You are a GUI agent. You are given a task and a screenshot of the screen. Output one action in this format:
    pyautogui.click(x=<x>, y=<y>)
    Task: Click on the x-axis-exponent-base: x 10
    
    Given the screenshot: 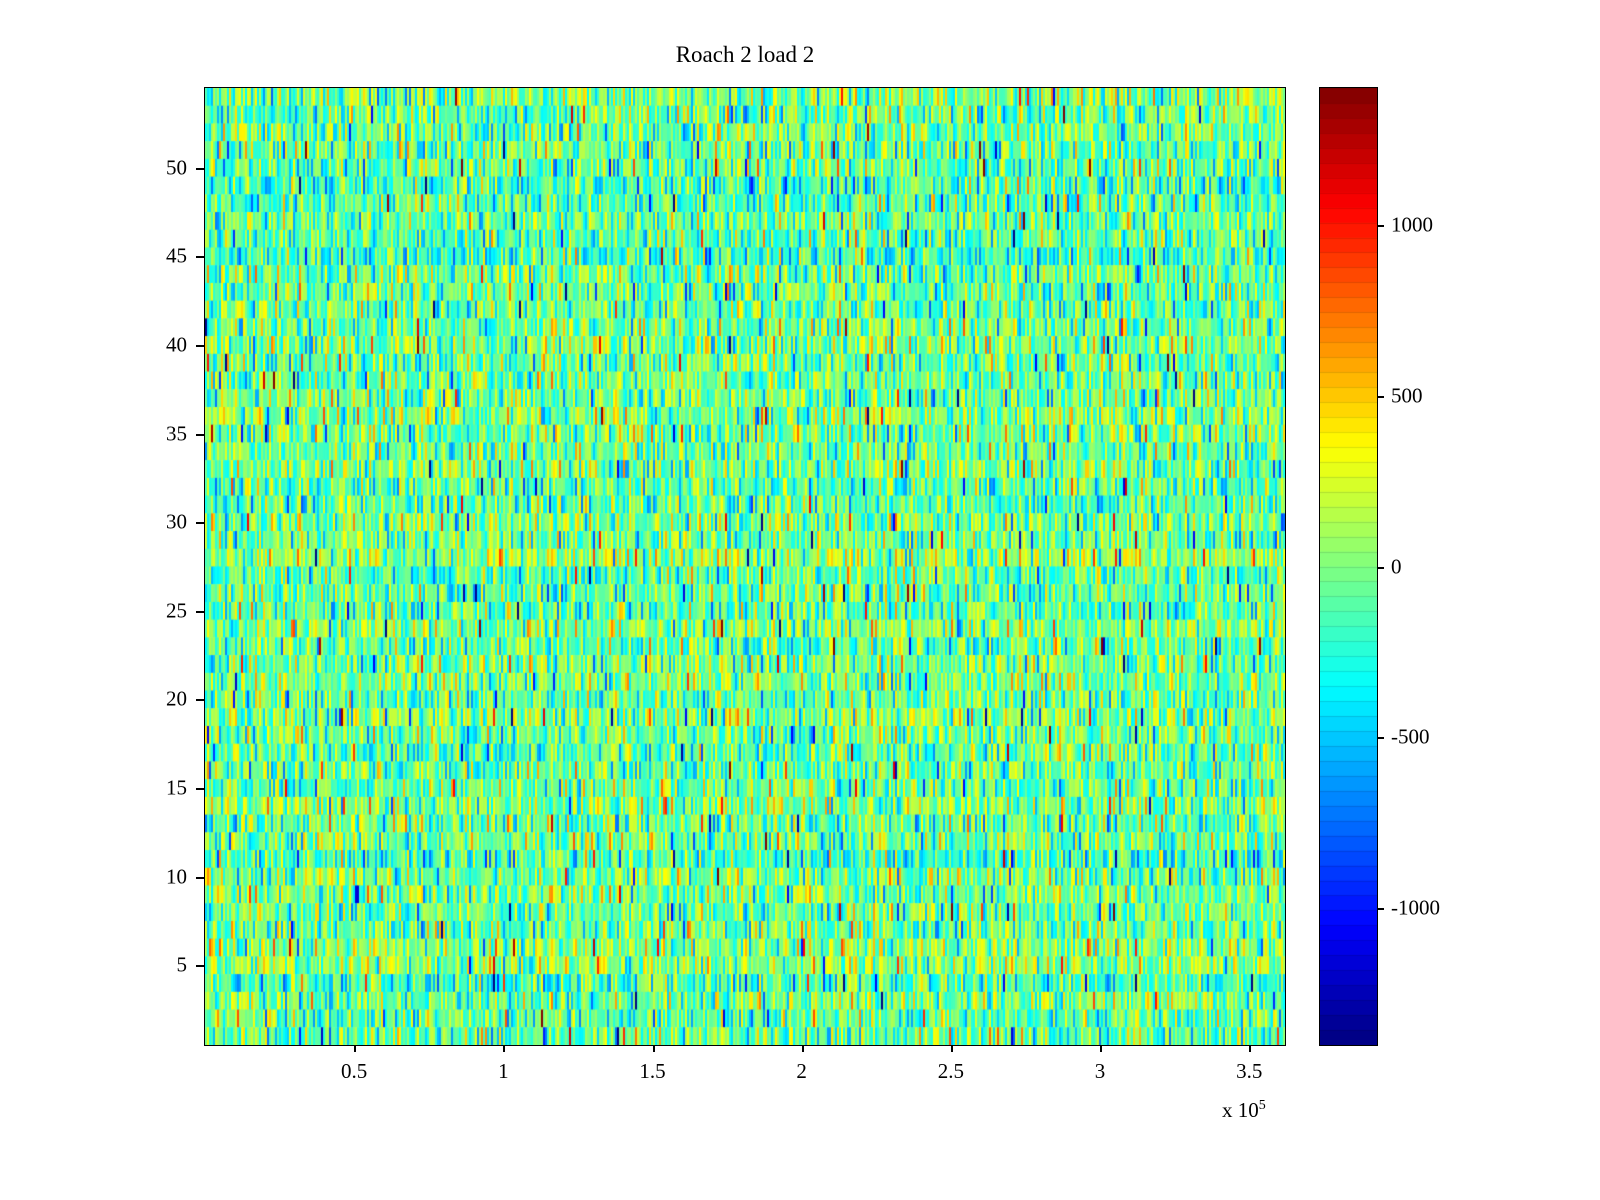 What is the action you would take?
    pyautogui.click(x=1240, y=1110)
    